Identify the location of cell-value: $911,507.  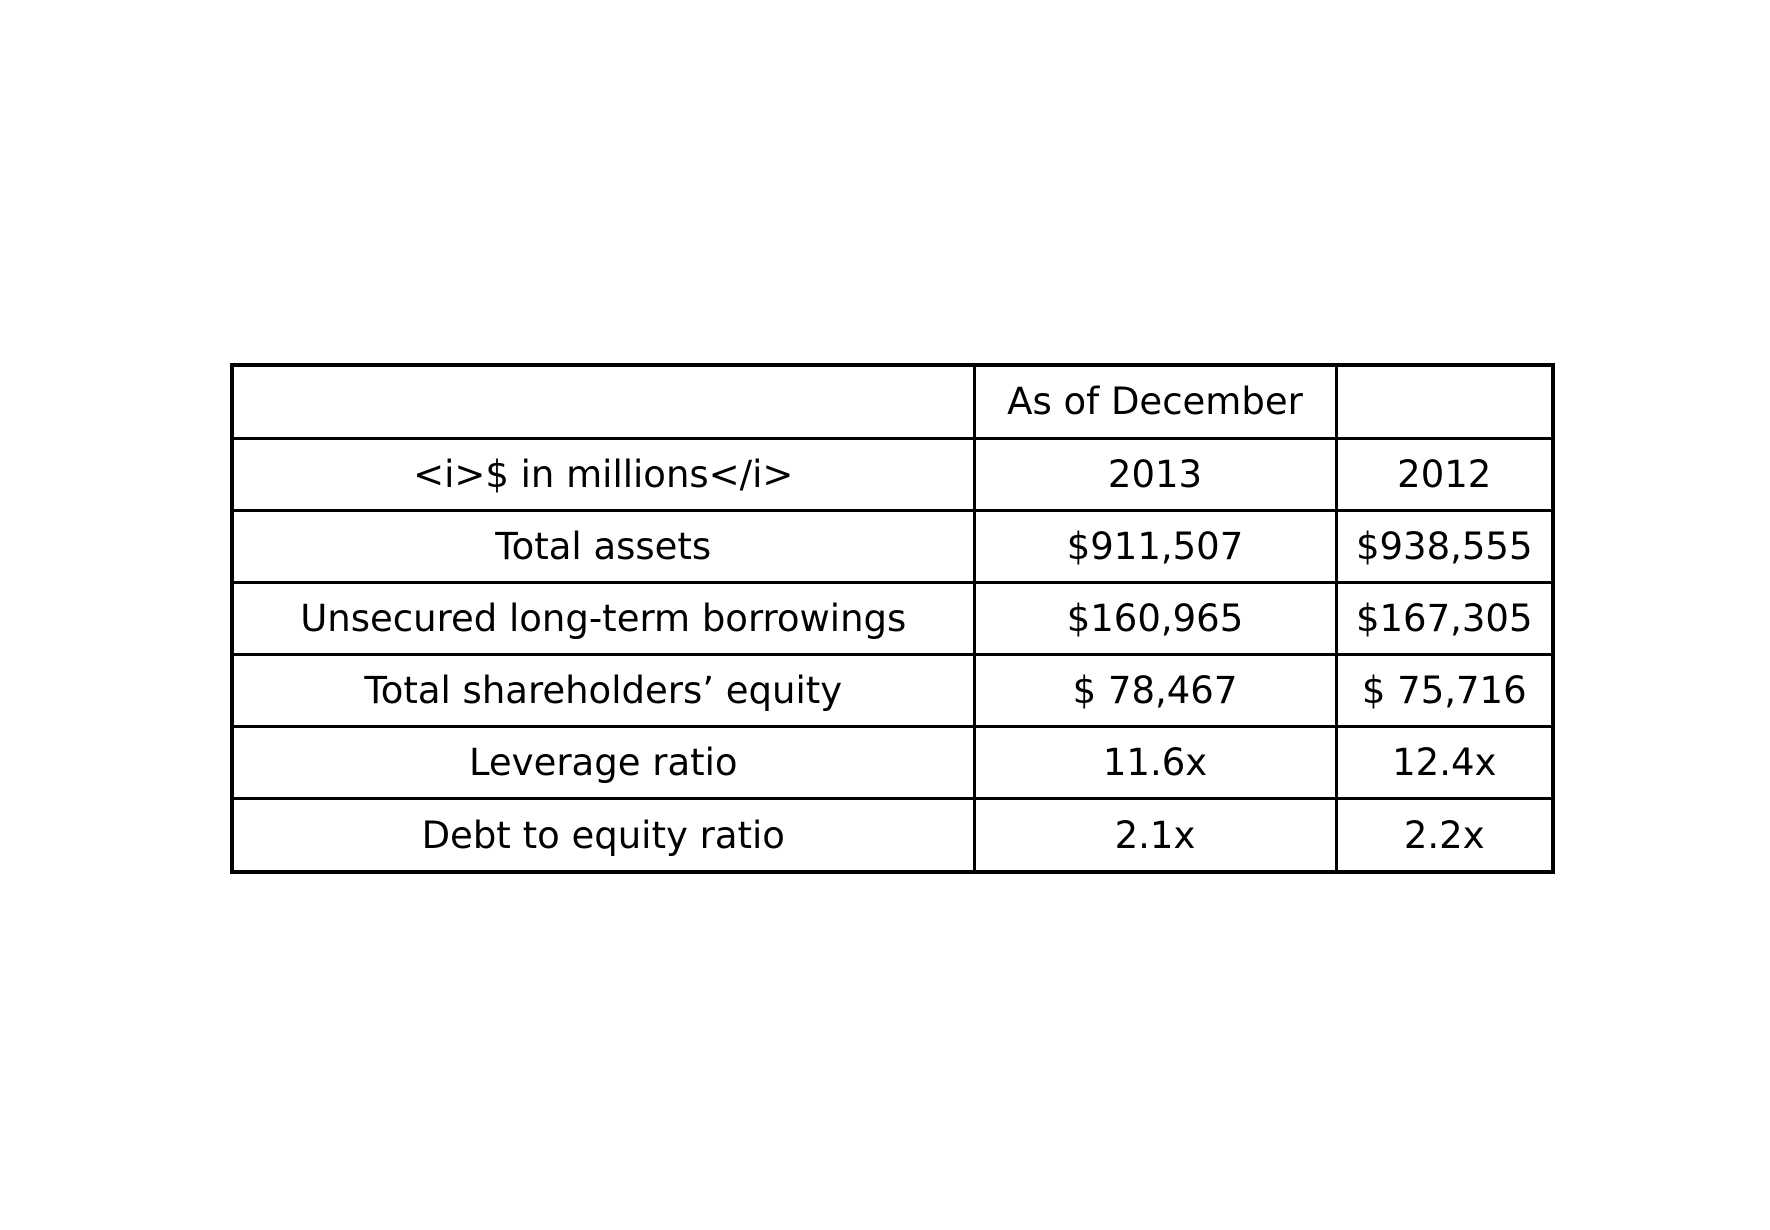
(1155, 546).